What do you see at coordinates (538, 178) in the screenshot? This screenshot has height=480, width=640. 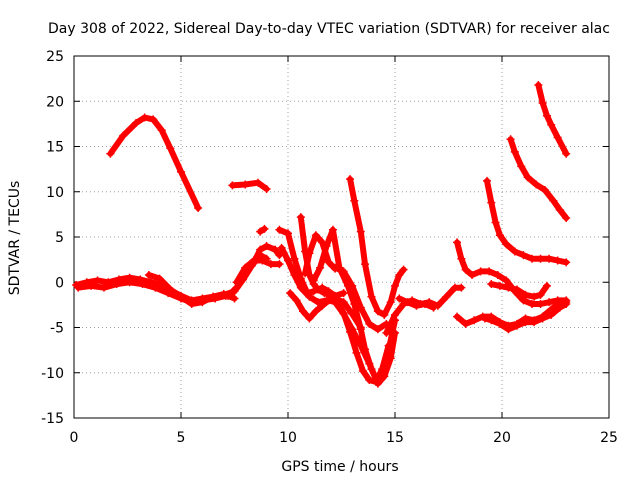 I see `series-arc-x` at bounding box center [538, 178].